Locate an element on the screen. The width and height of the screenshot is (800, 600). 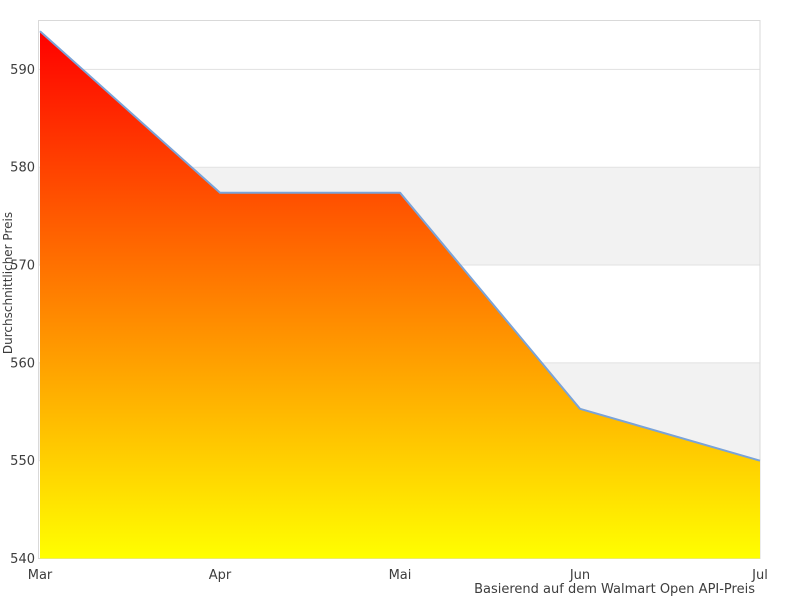
y-tick-label: 550 is located at coordinates (22, 461).